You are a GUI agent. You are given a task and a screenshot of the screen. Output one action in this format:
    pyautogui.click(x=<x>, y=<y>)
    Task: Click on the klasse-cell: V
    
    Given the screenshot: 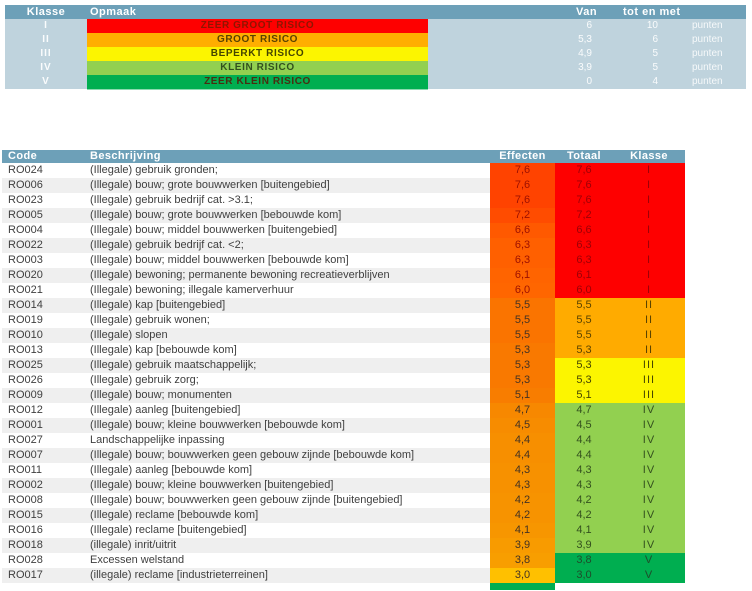 What is the action you would take?
    pyautogui.click(x=649, y=560)
    